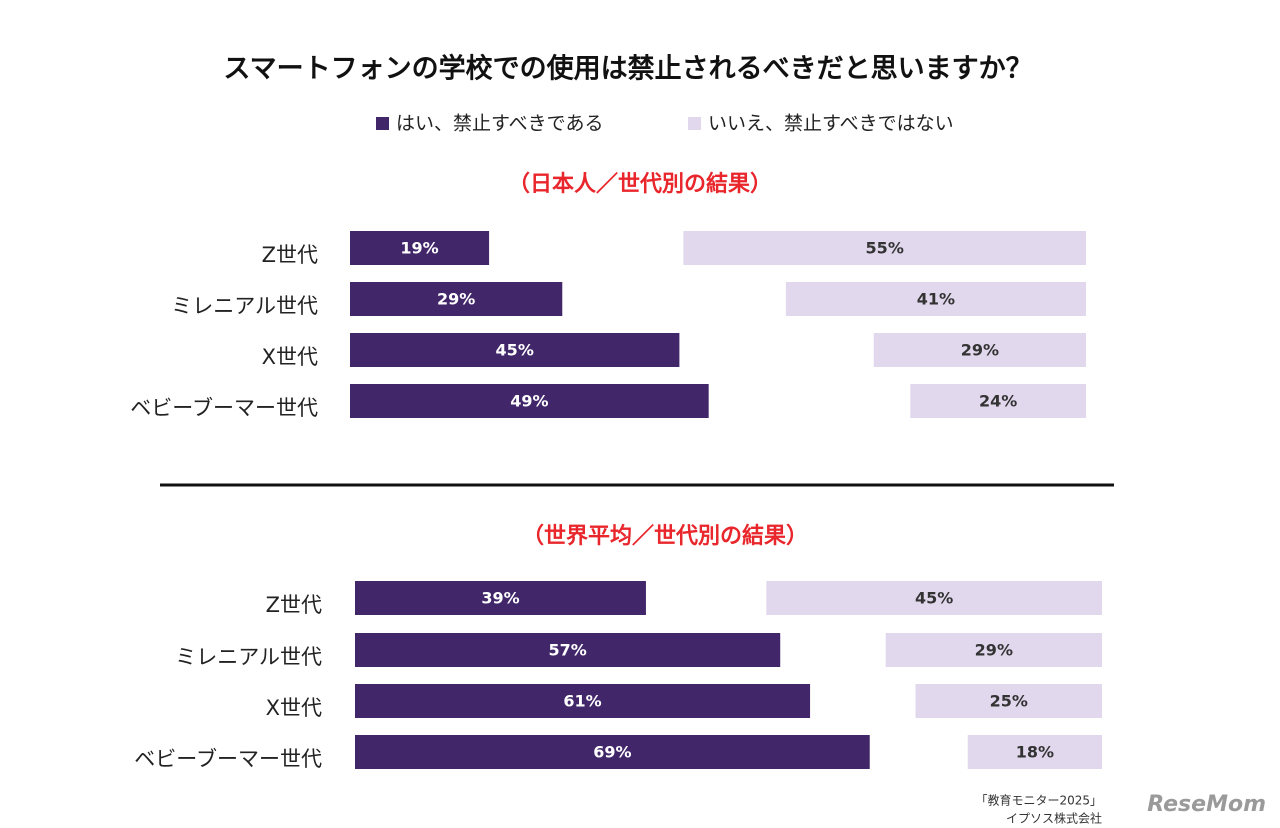 The height and width of the screenshot is (828, 1280). I want to click on value-label: 18%, so click(1035, 752).